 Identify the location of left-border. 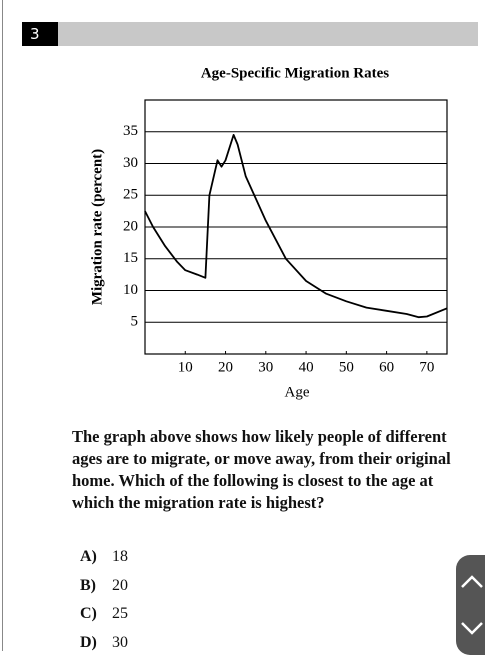
(2, 325).